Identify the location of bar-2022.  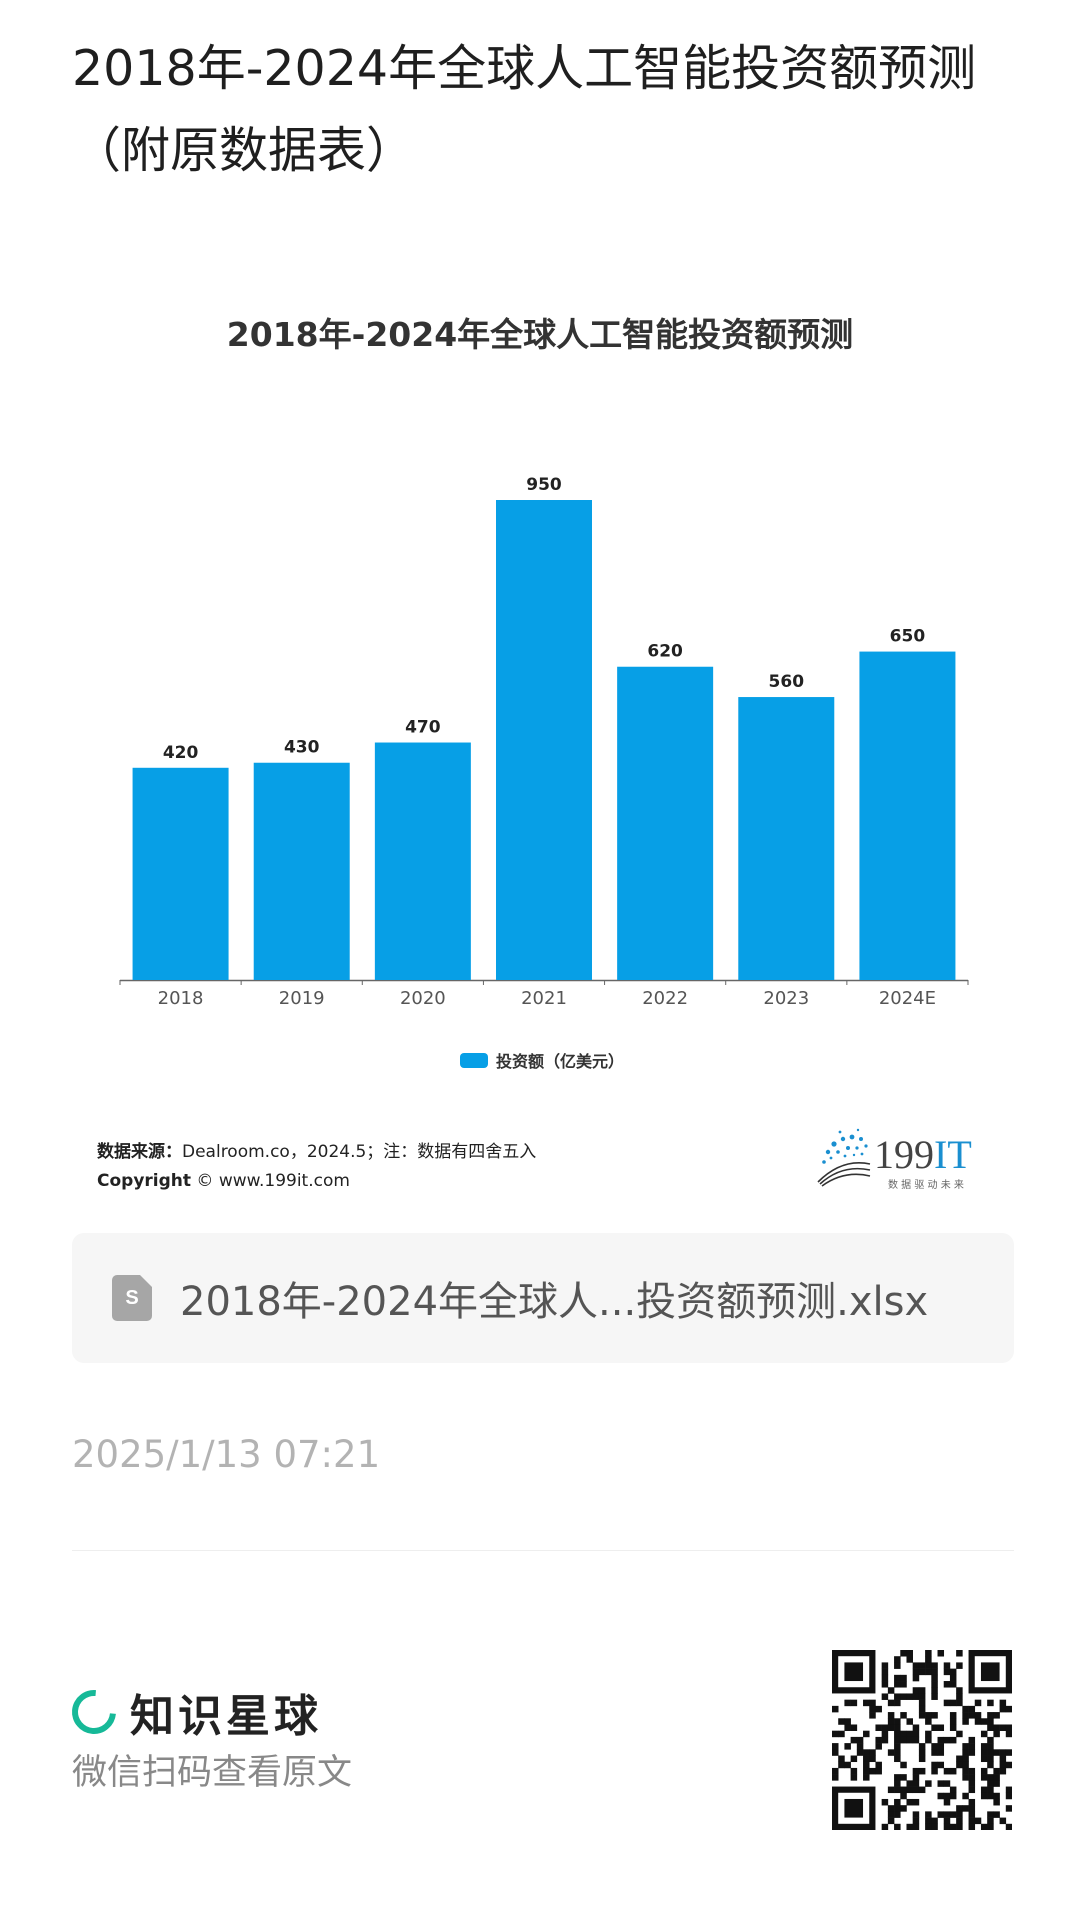
(665, 823).